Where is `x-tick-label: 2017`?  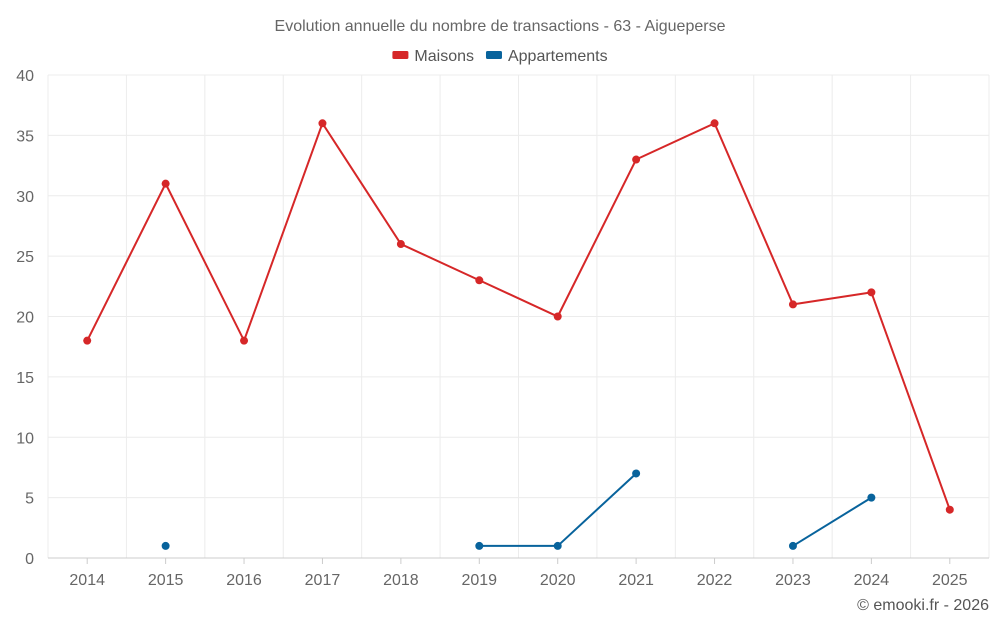 x-tick-label: 2017 is located at coordinates (323, 580).